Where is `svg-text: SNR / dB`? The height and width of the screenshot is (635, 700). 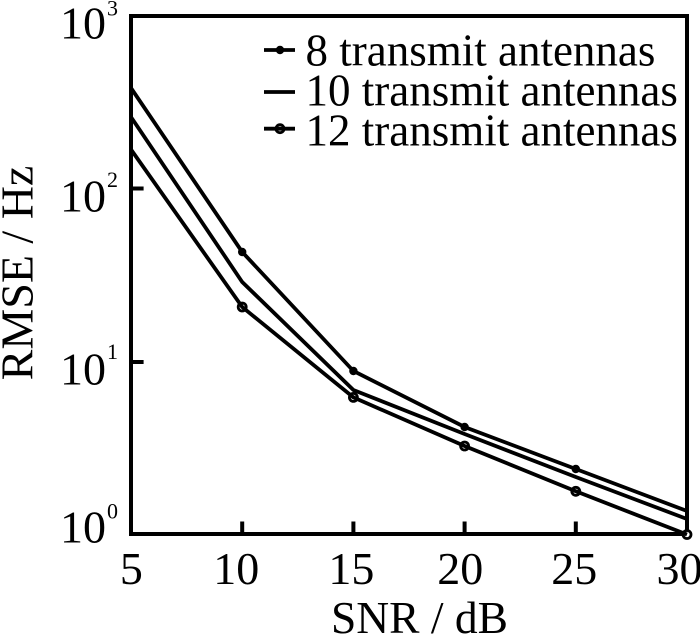 svg-text: SNR / dB is located at coordinates (419, 613).